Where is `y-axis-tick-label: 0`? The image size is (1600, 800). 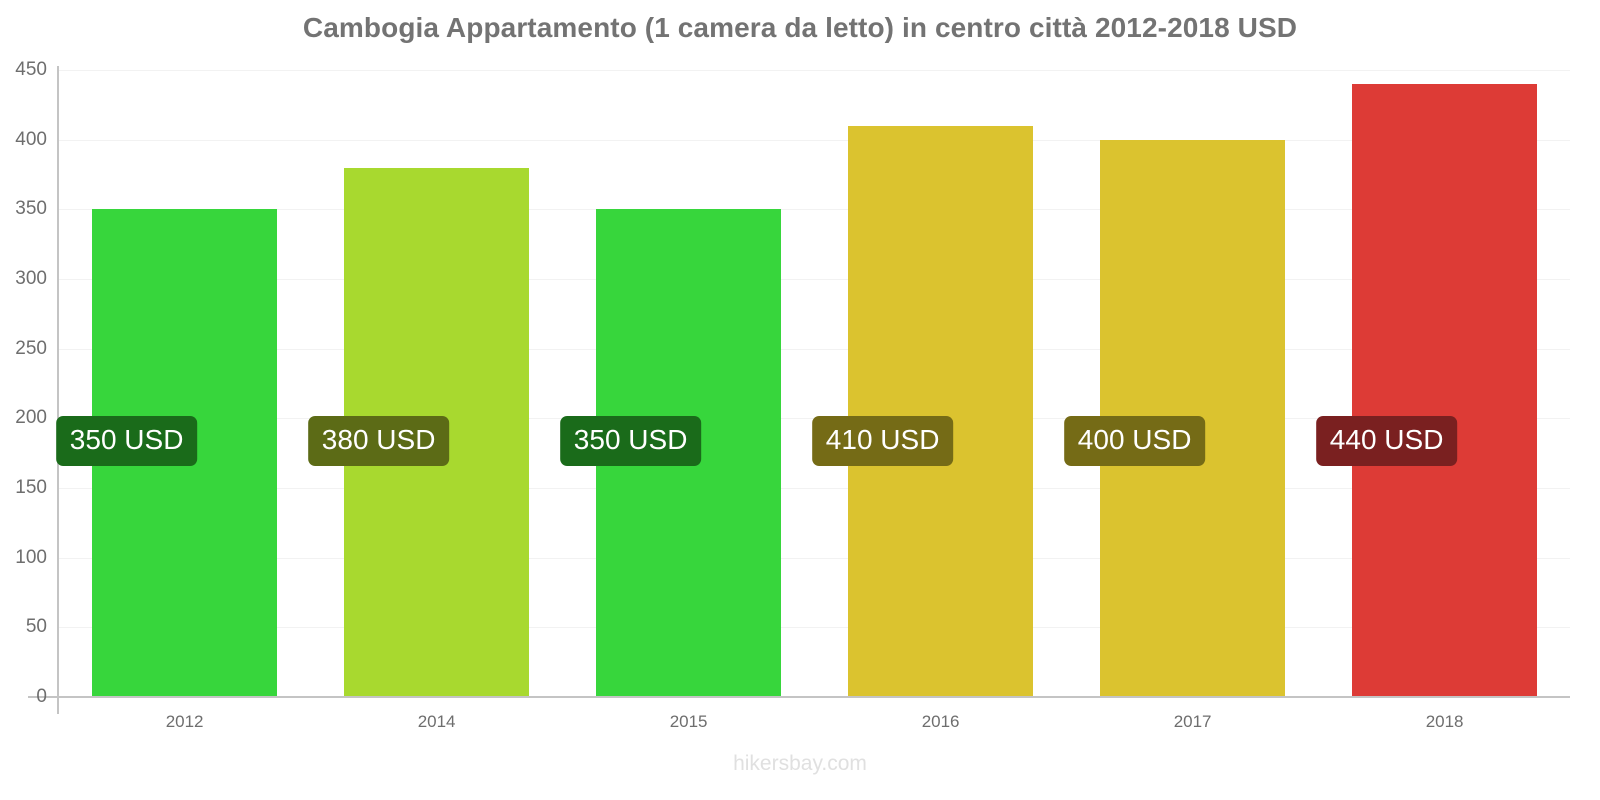 y-axis-tick-label: 0 is located at coordinates (41, 696).